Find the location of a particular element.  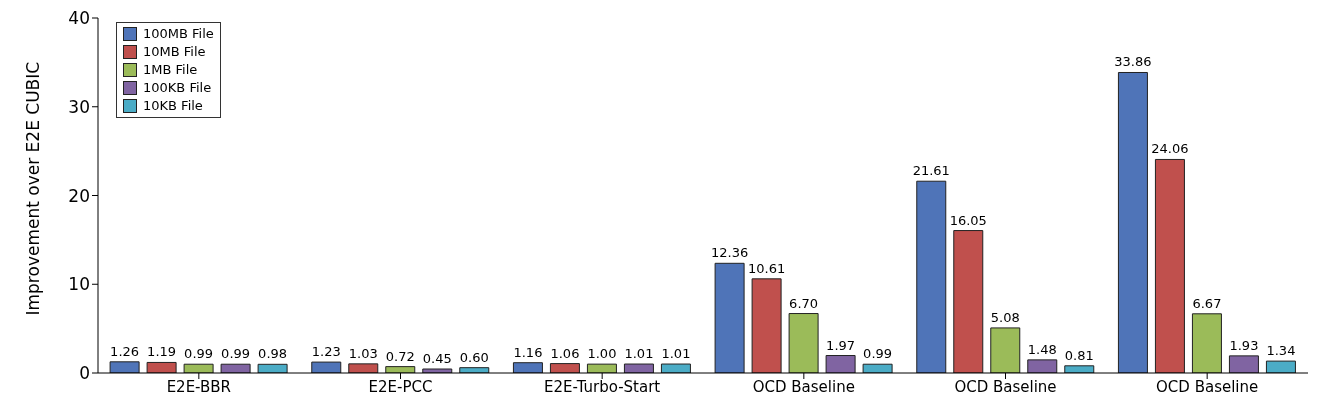

data-label: 6.70 is located at coordinates (804, 303).